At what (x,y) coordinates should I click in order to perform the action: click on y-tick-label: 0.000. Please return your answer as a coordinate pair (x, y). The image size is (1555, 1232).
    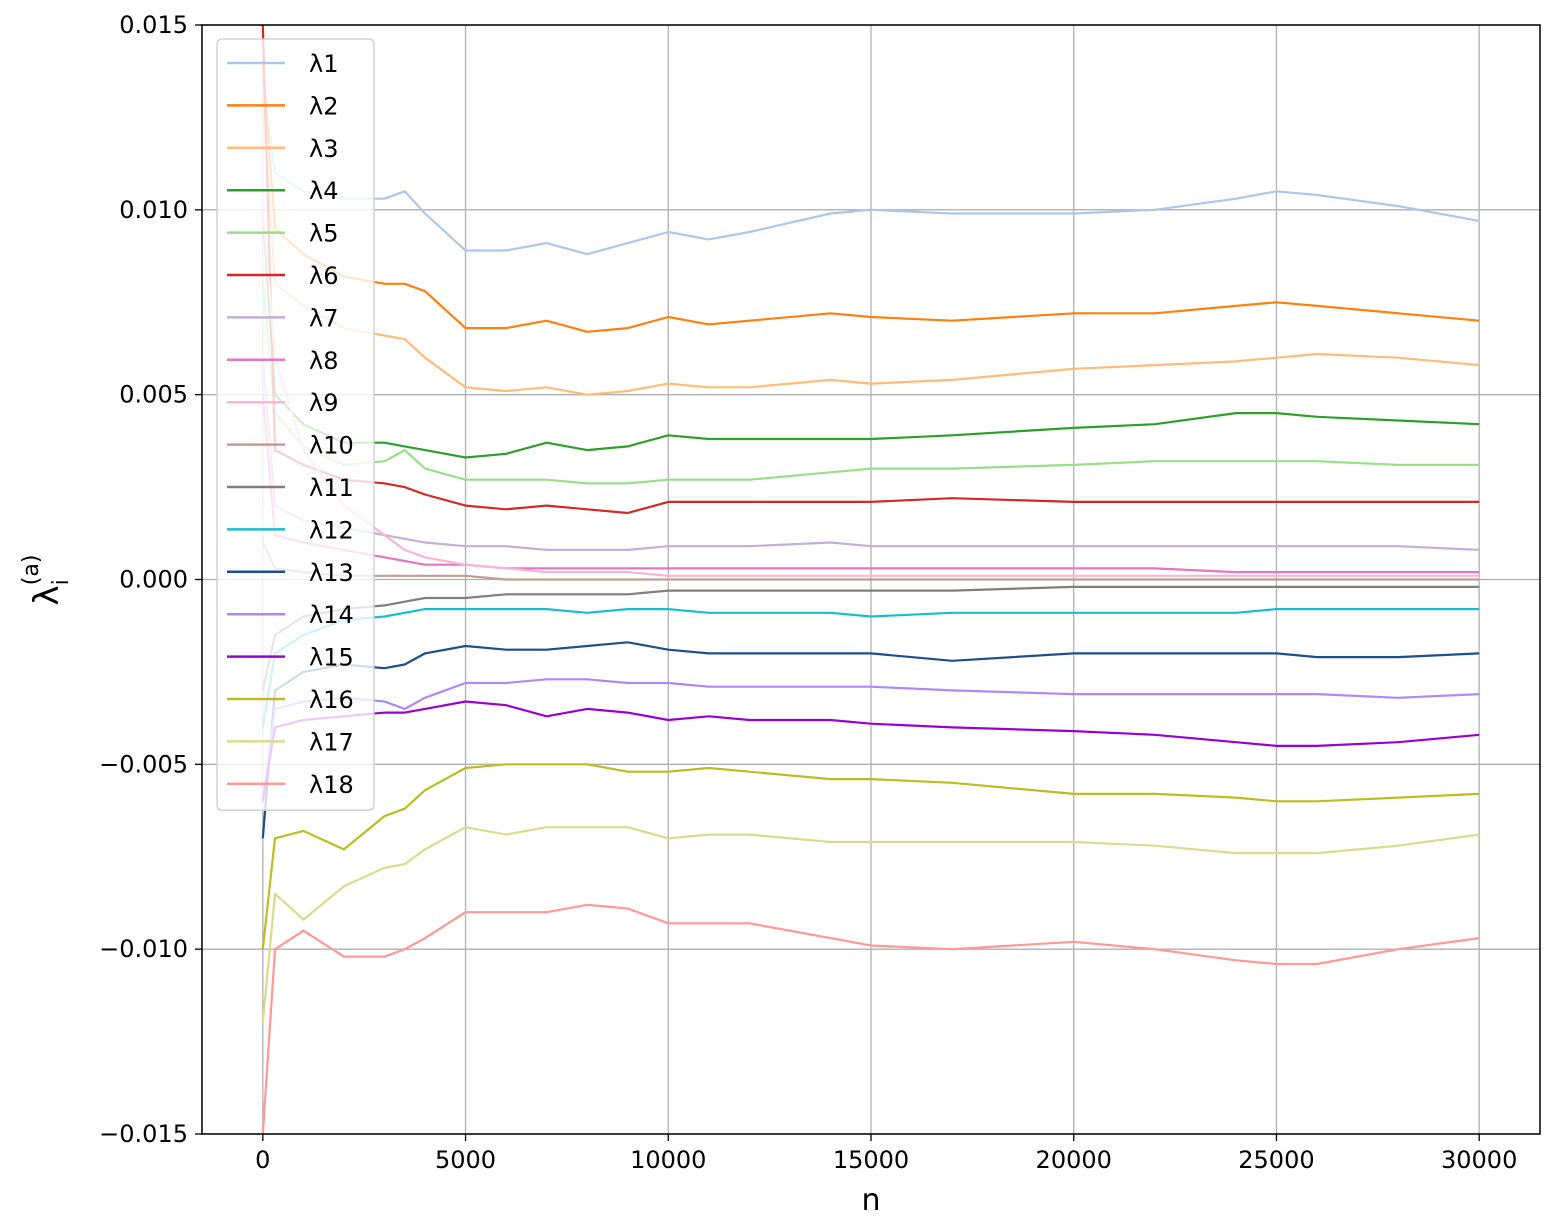
    Looking at the image, I should click on (153, 580).